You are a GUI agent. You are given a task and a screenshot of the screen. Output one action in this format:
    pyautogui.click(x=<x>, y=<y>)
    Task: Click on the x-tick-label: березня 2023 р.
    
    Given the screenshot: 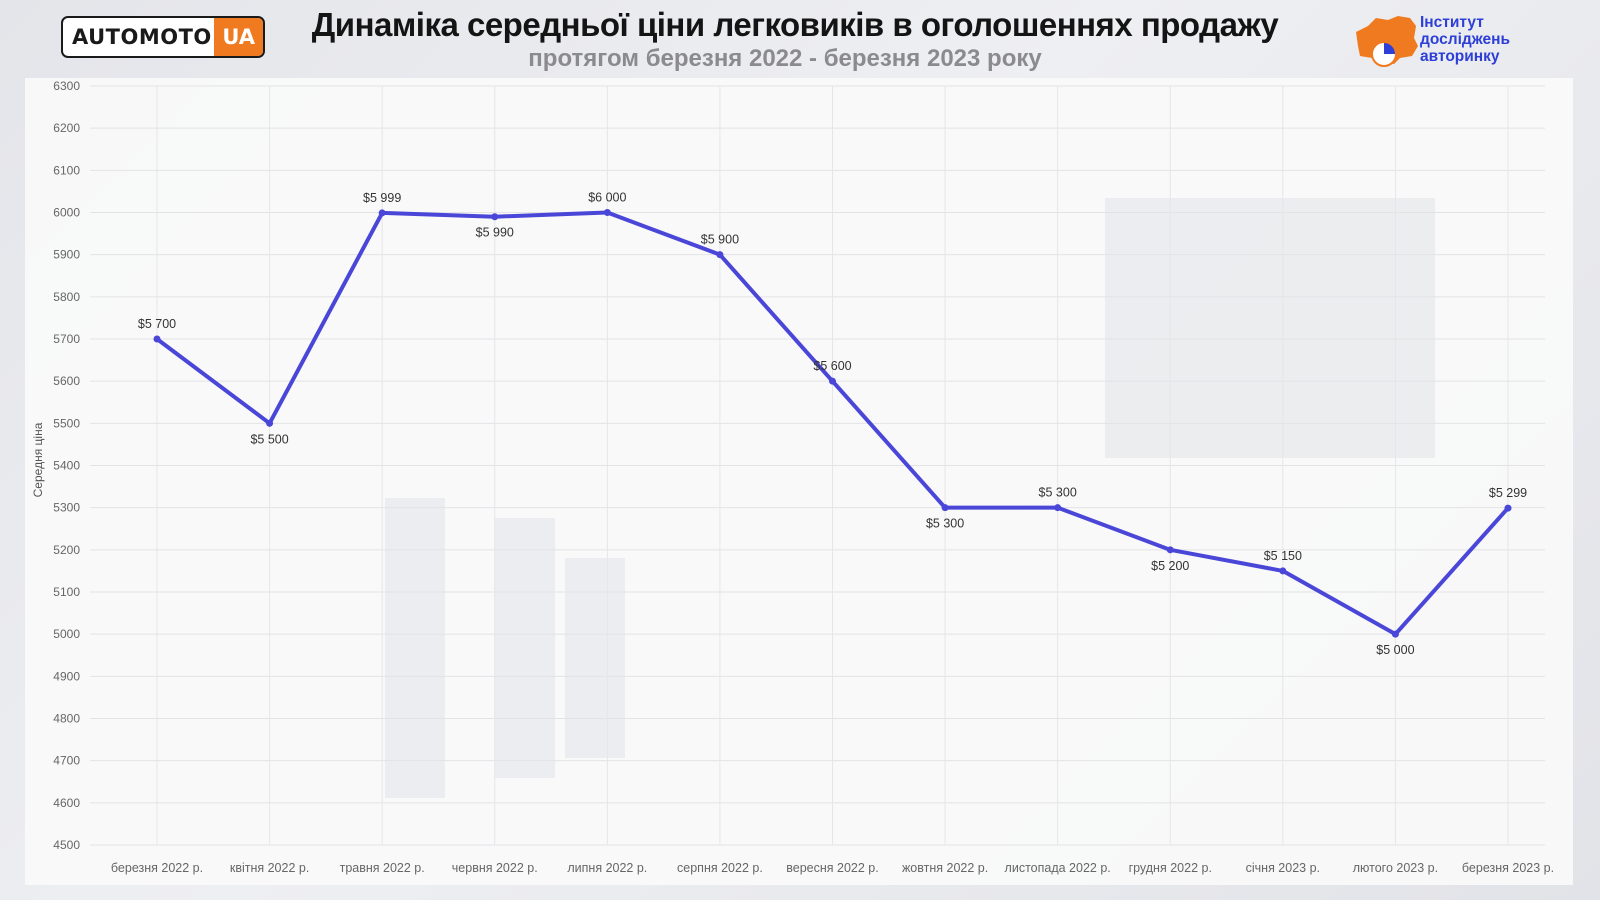 What is the action you would take?
    pyautogui.click(x=1508, y=868)
    